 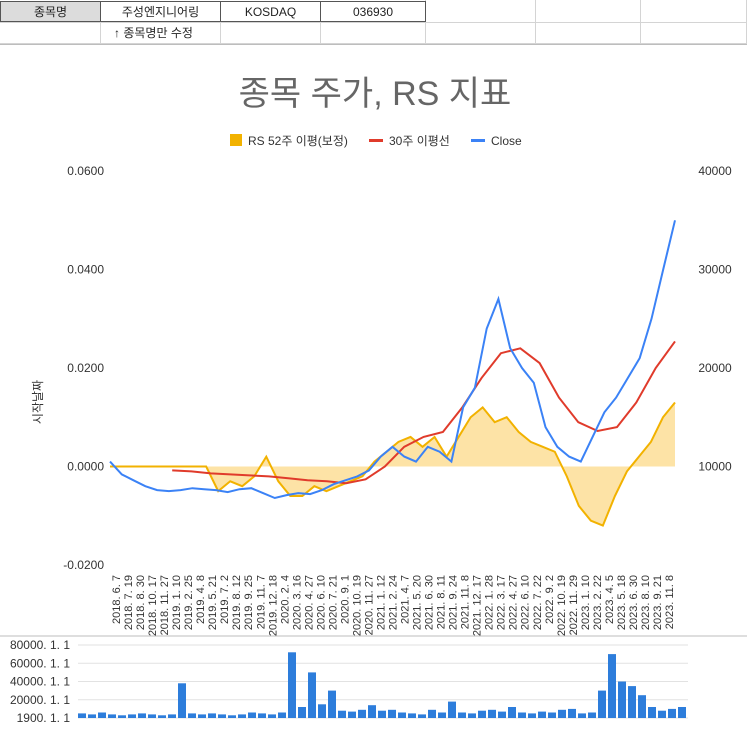 What do you see at coordinates (141, 602) in the screenshot?
I see `x-tick-label: 2018. 8. 30` at bounding box center [141, 602].